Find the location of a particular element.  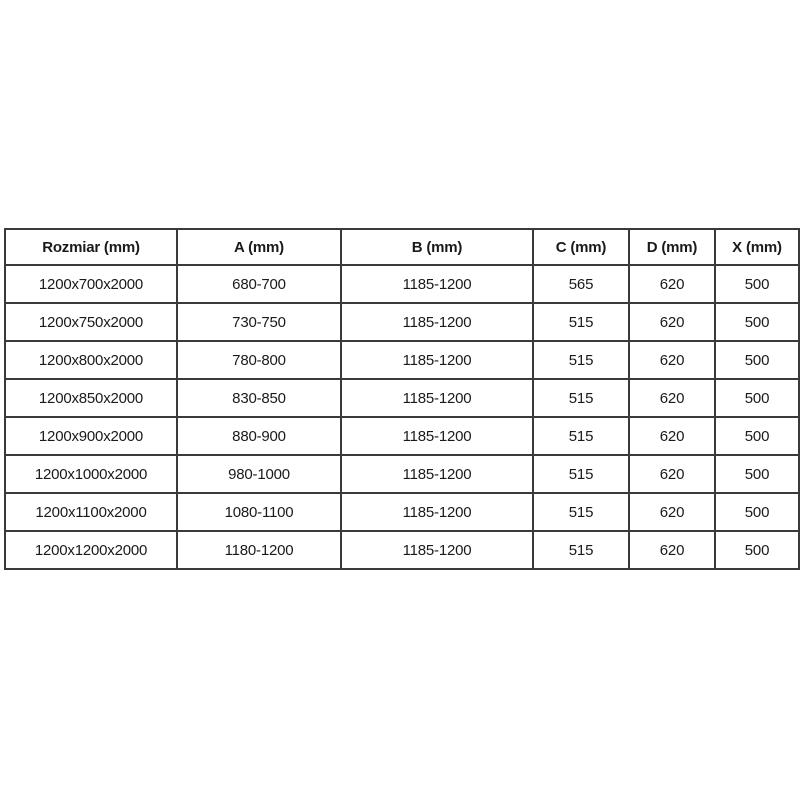

table-row: 1200x900x2000 880-900 1185-1200 515 620 500 is located at coordinates (402, 436).